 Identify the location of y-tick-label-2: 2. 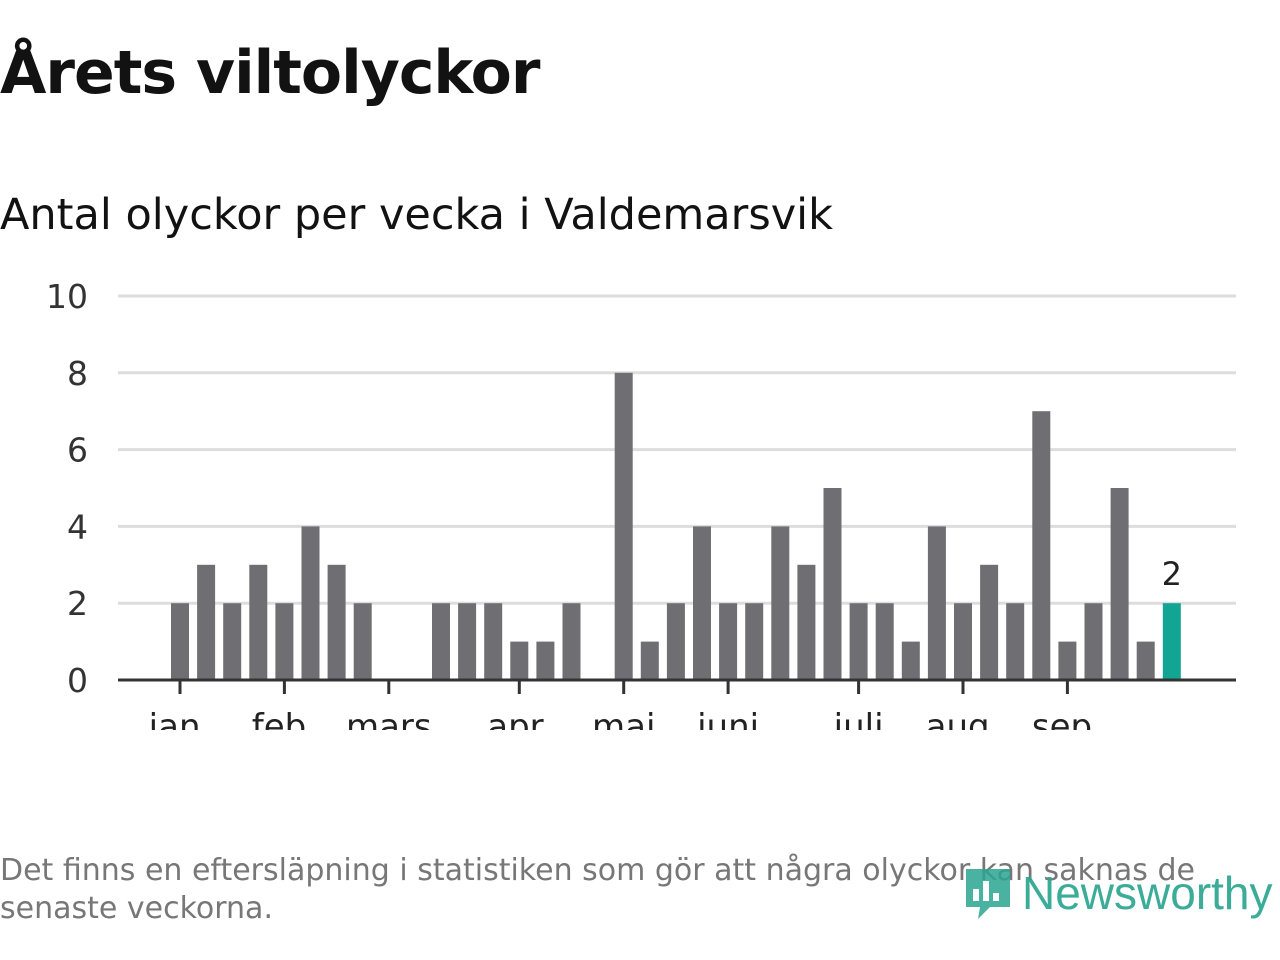
(77, 603).